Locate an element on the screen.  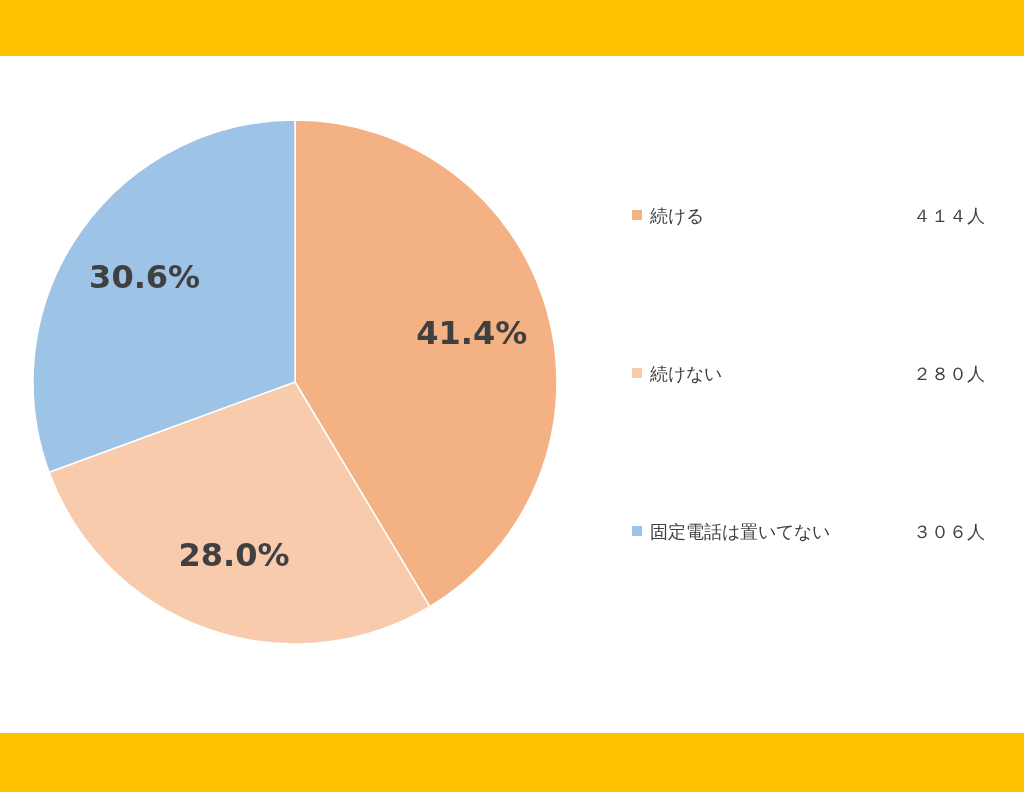
text: ２８０人 is located at coordinates (949, 373).